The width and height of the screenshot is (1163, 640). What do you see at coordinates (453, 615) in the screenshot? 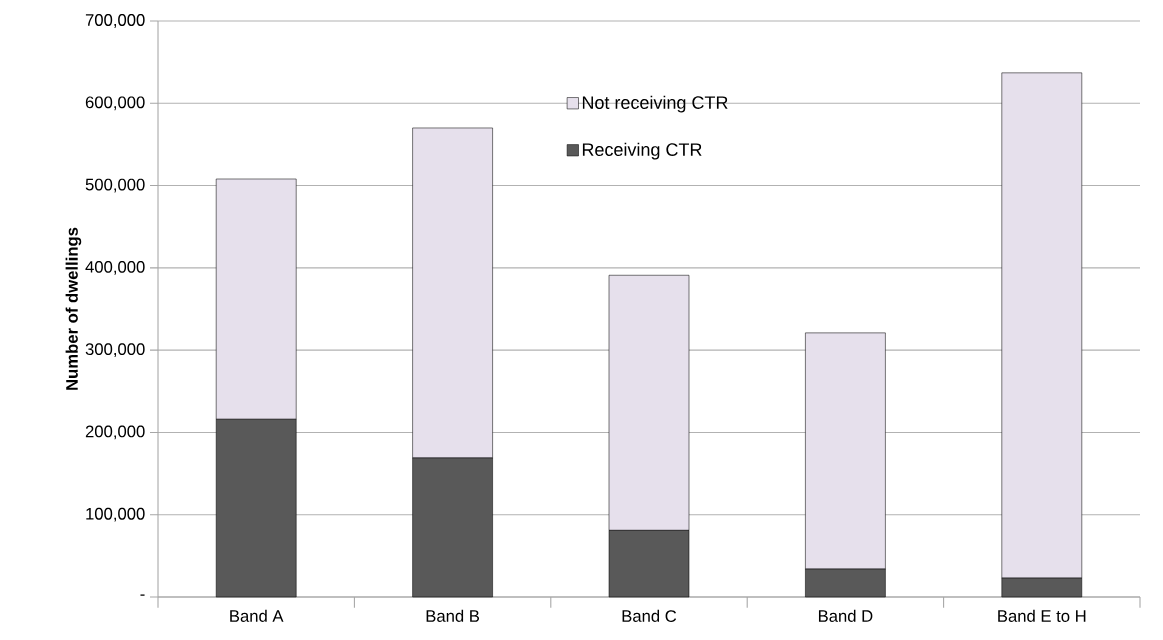
I see `x-tick-label: Band B` at bounding box center [453, 615].